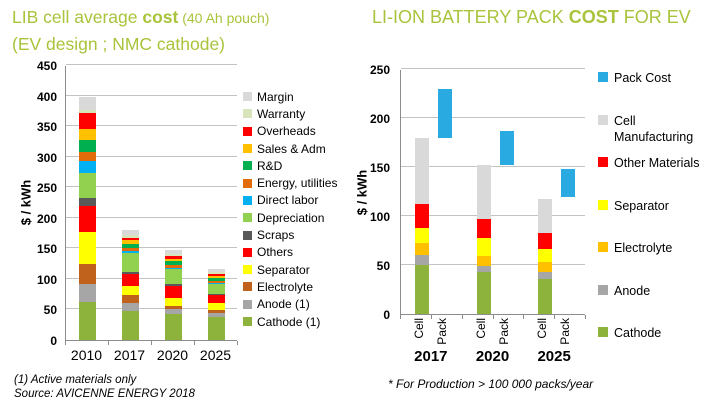 This screenshot has height=407, width=720. What do you see at coordinates (445, 113) in the screenshot?
I see `floating-bar-pack-2017` at bounding box center [445, 113].